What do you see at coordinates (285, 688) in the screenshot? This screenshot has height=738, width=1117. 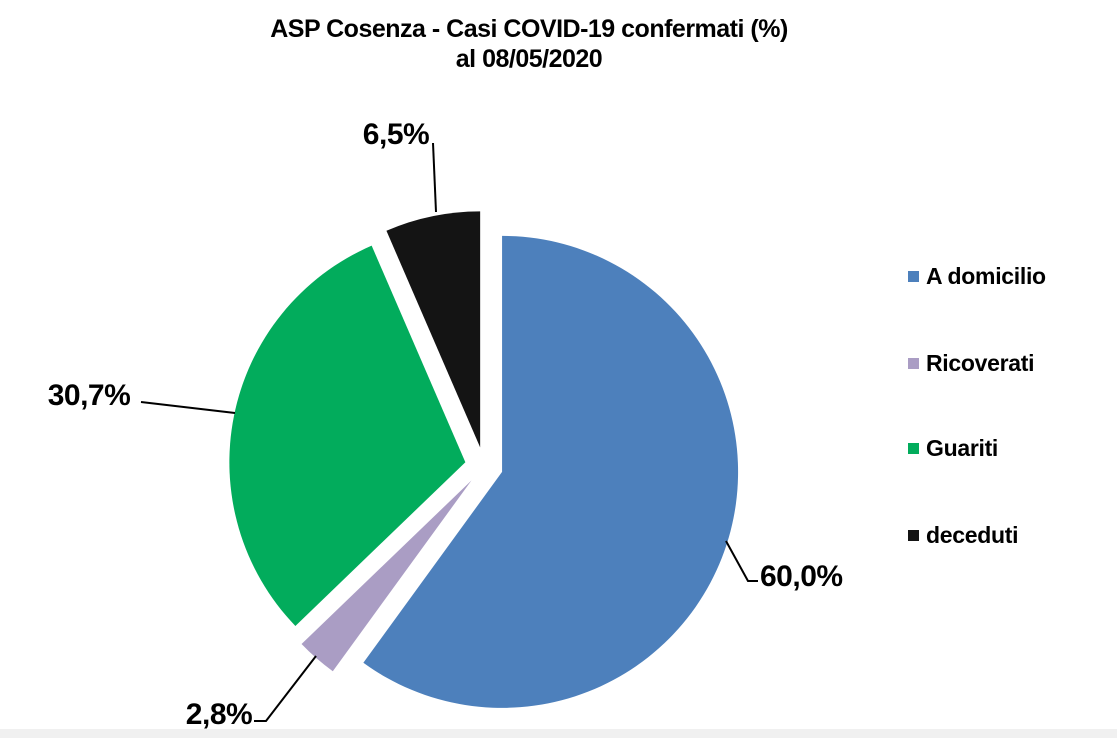 I see `leader-line-ricoverati` at bounding box center [285, 688].